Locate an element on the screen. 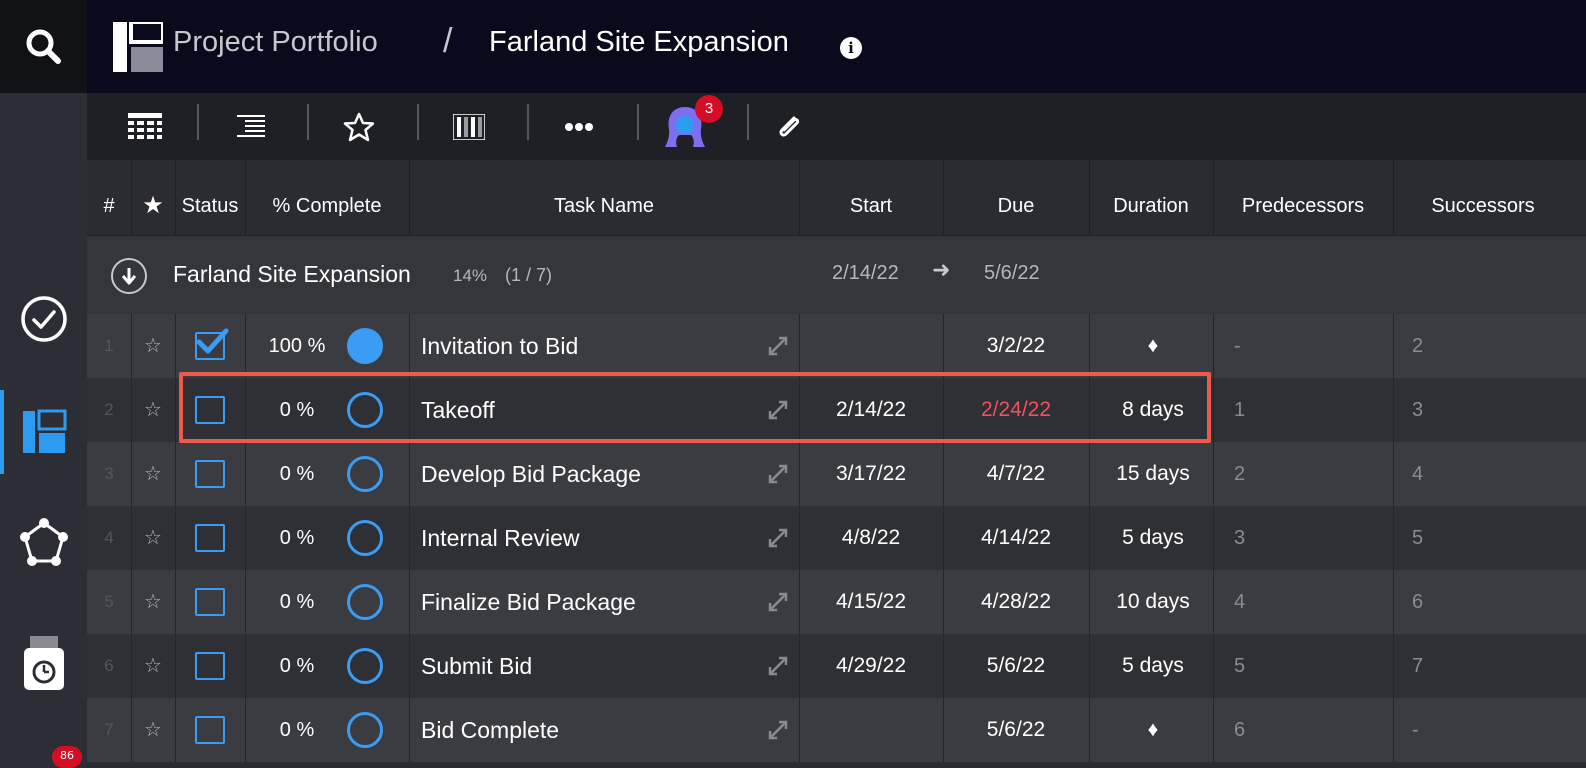  column-header-predecessors: Predecessors is located at coordinates (1303, 206).